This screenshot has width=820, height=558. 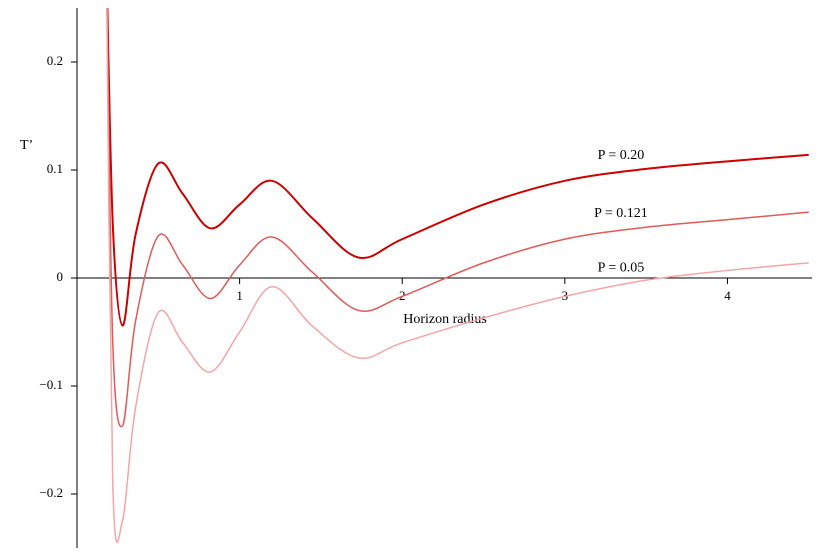 What do you see at coordinates (402, 295) in the screenshot?
I see `x-tick-label: 2` at bounding box center [402, 295].